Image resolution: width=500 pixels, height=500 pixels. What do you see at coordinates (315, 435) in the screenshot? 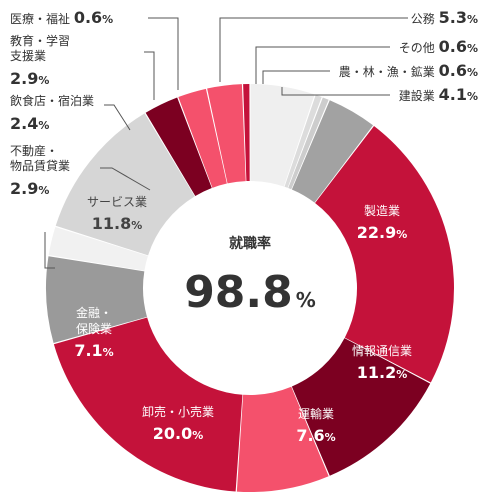
I see `label-value-運輸業: 7.6%` at bounding box center [315, 435].